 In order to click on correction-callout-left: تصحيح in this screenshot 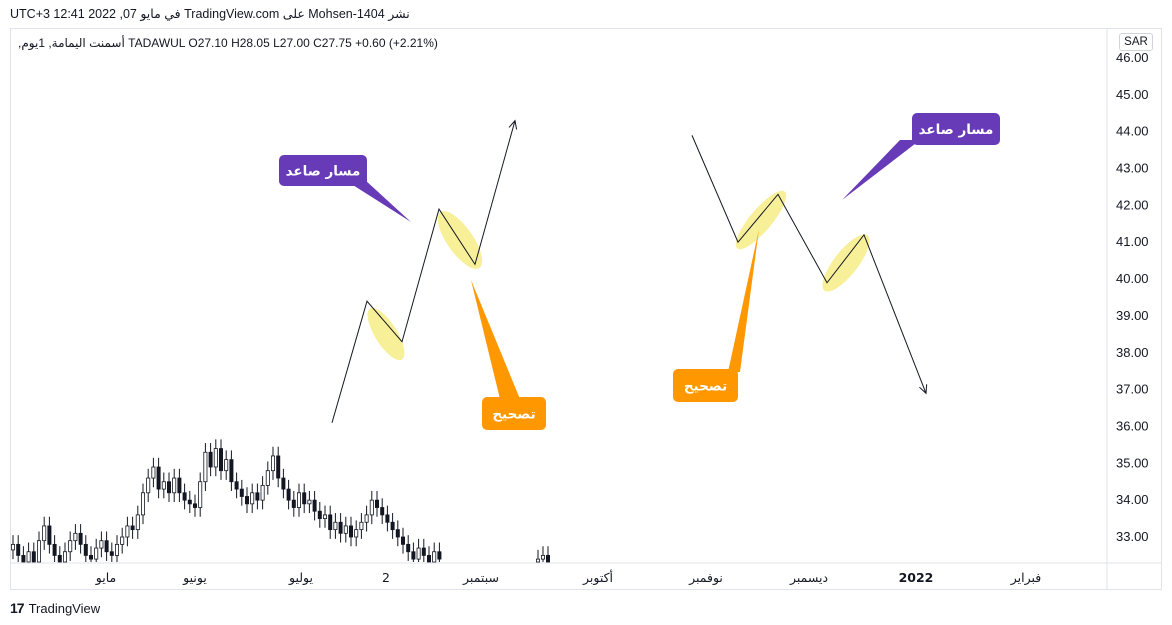, I will do `click(508, 355)`.